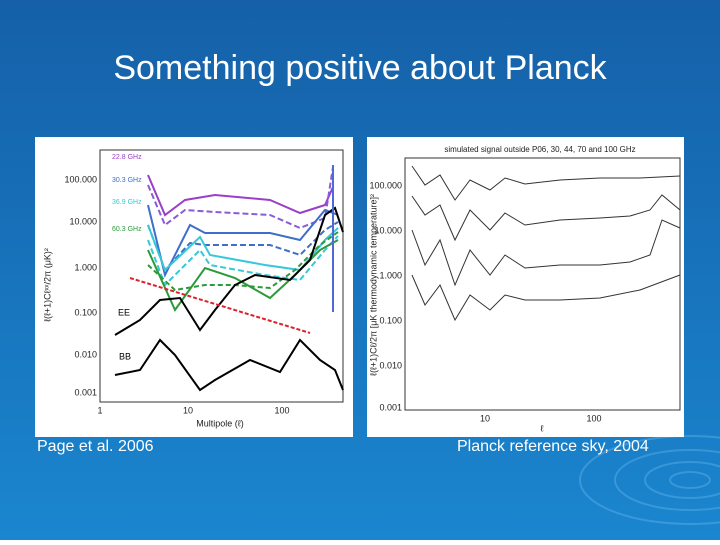 This screenshot has width=720, height=545. What do you see at coordinates (125, 356) in the screenshot?
I see `curve-label: BB` at bounding box center [125, 356].